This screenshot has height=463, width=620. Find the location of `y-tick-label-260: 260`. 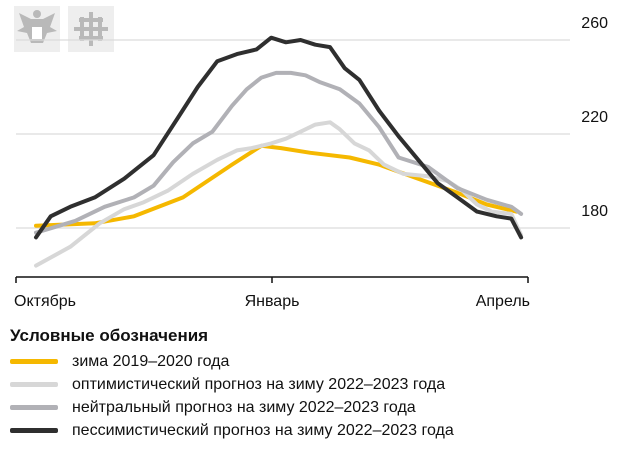

y-tick-label-260: 260 is located at coordinates (594, 23).